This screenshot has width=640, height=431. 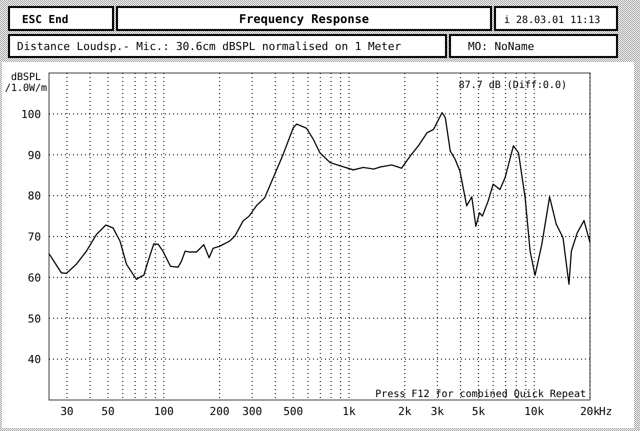 I want to click on x-tick-label: 300, so click(x=252, y=411).